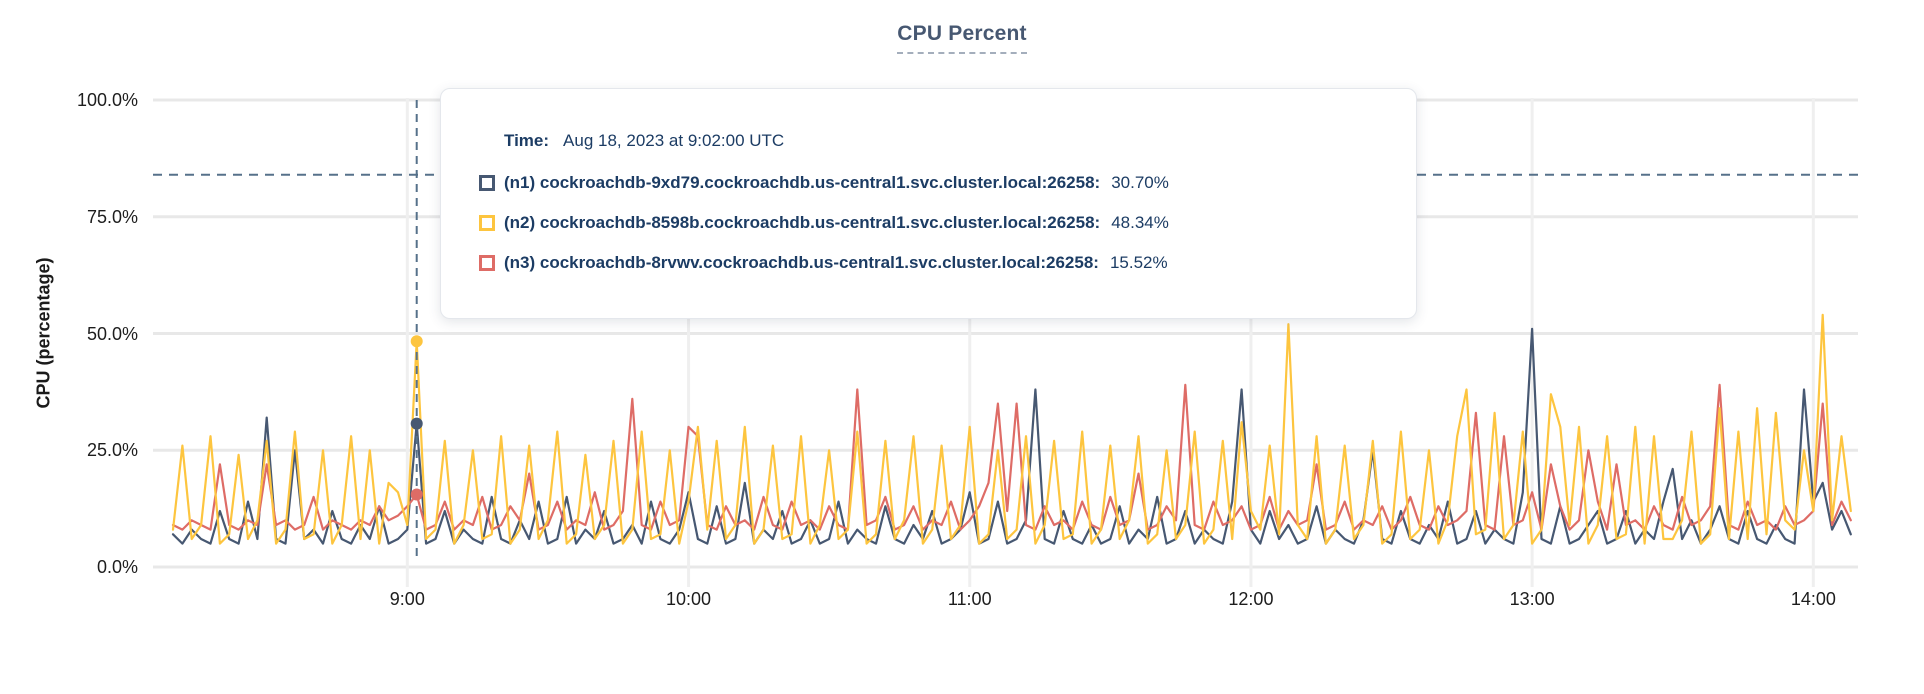  I want to click on x-tick-label: 14:00, so click(1813, 599).